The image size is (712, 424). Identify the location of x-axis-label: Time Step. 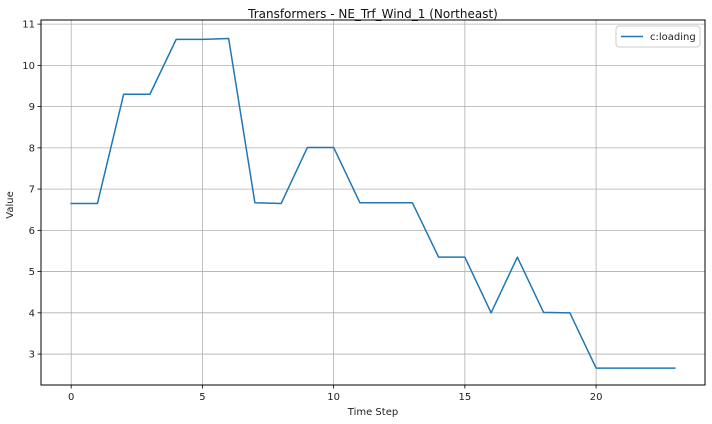
(372, 412).